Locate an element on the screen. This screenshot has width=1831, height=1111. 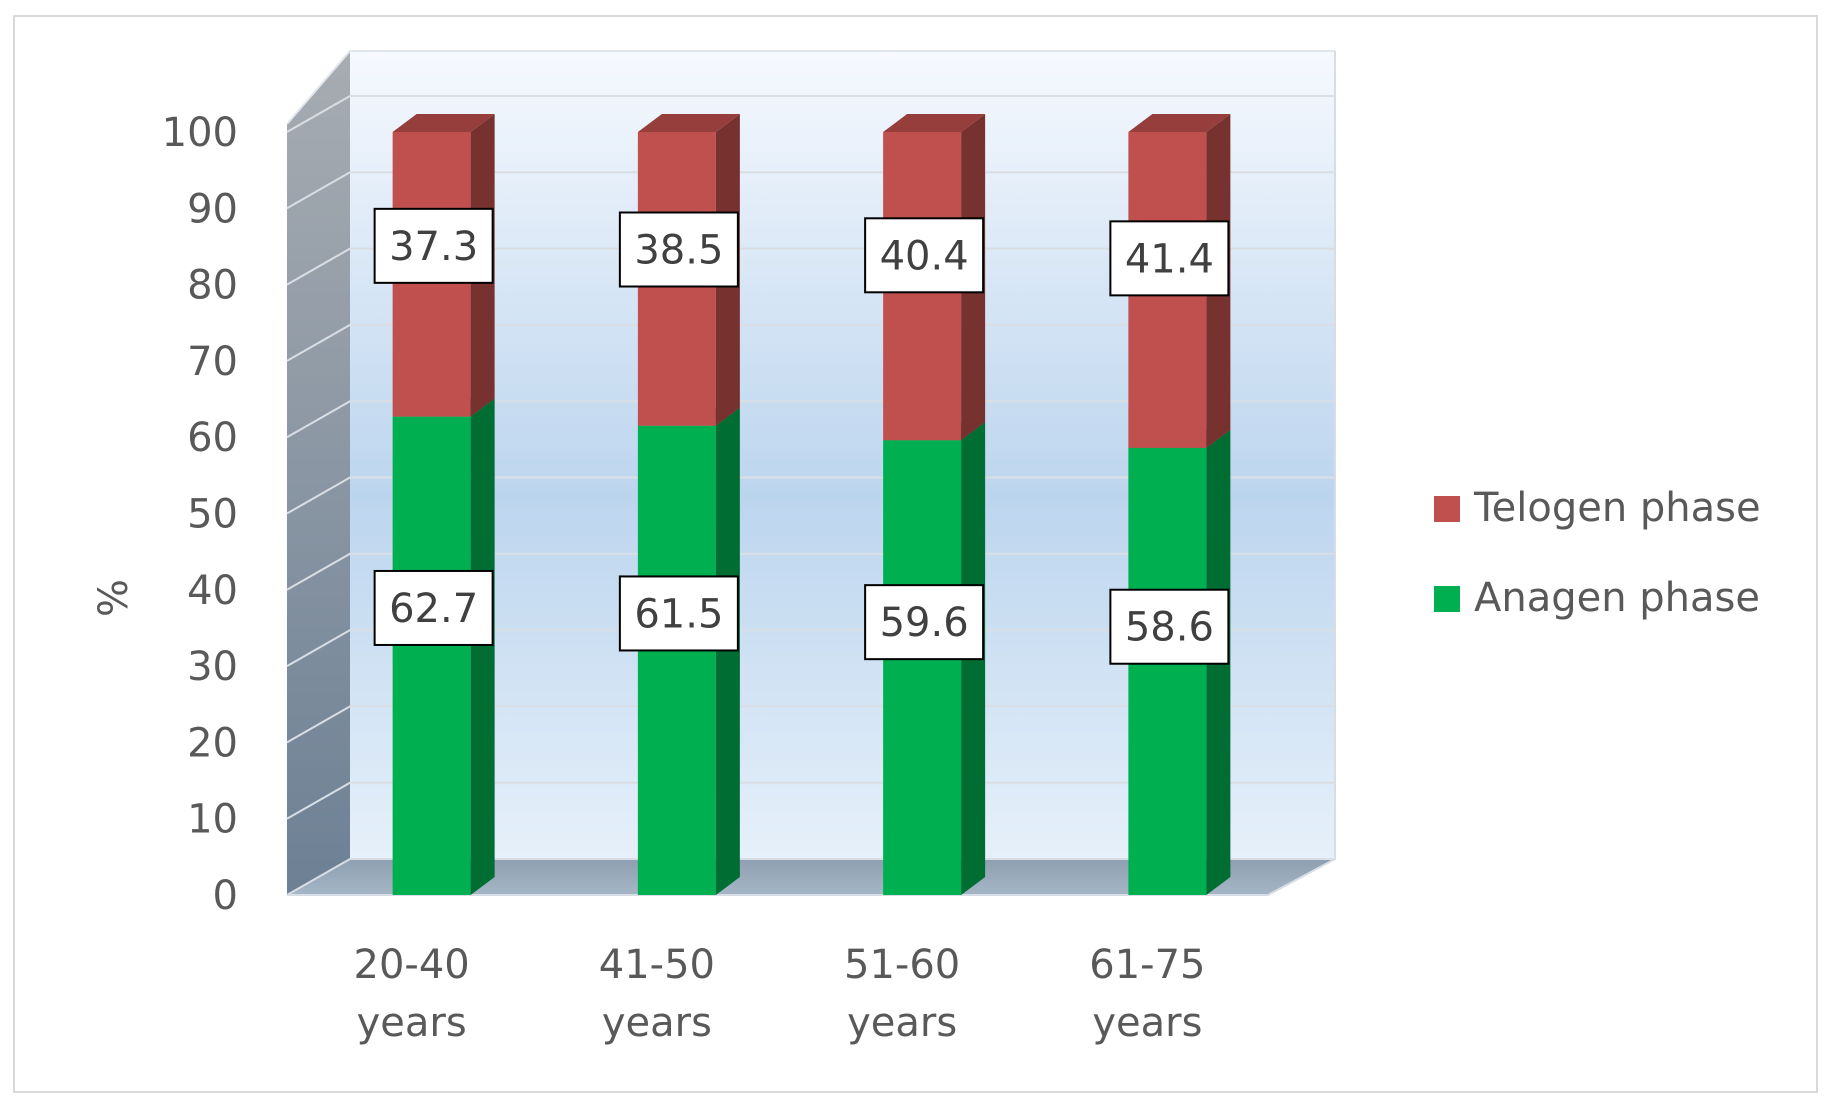
side-wall is located at coordinates (318, 473).